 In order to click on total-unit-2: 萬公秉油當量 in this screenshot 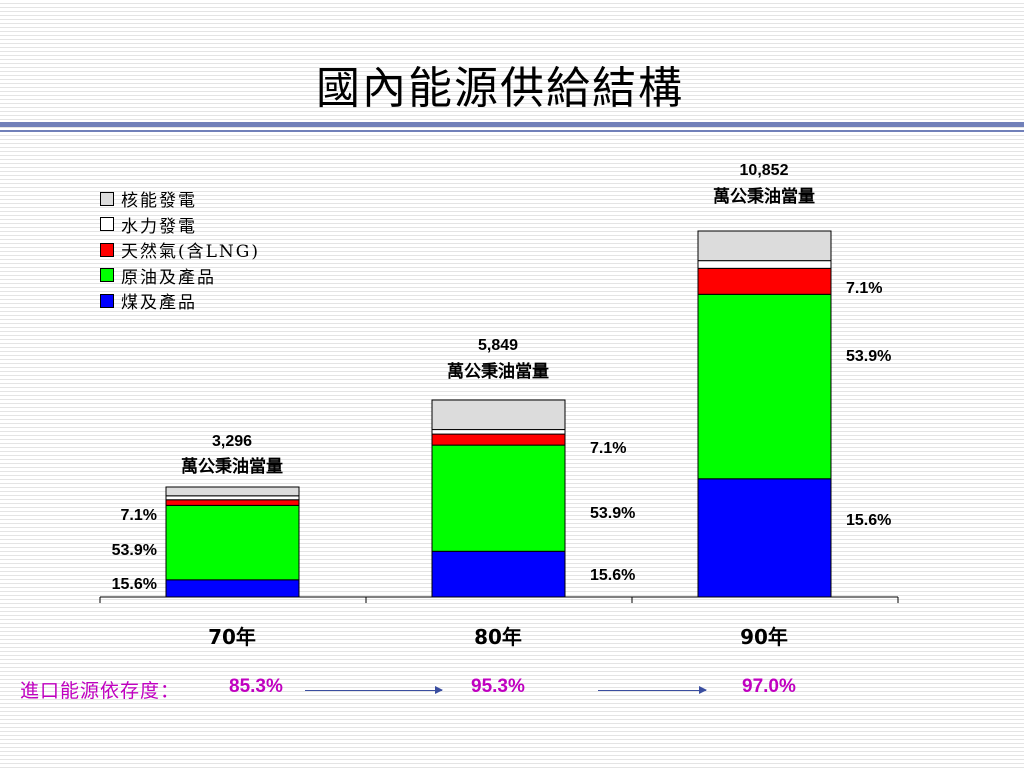, I will do `click(498, 371)`.